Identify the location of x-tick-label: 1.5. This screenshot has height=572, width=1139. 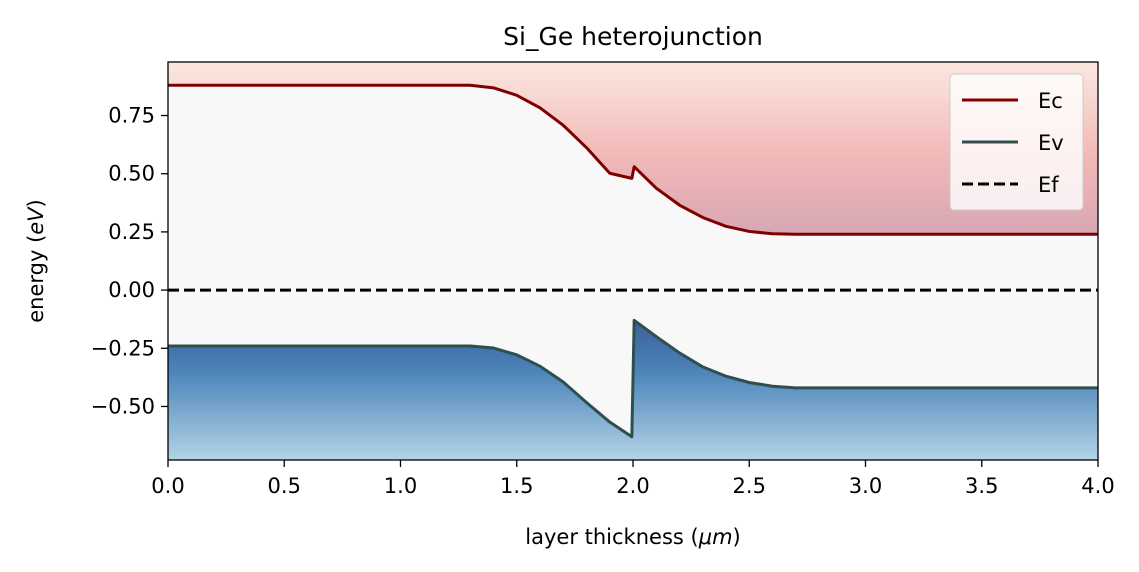
(516, 486).